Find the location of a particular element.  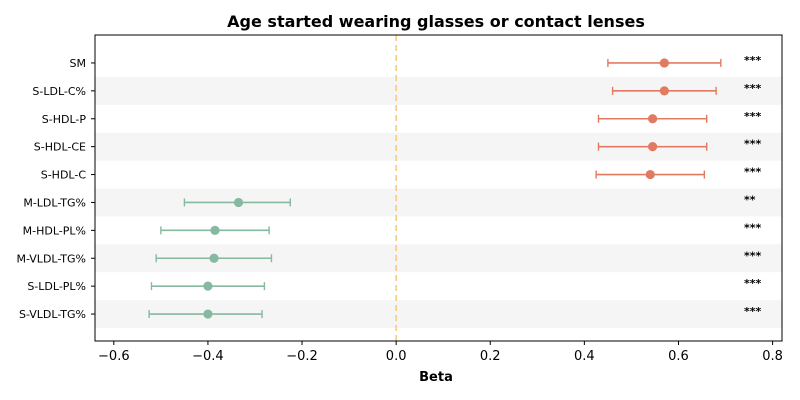

x-tick-label: −0.6 is located at coordinates (114, 356).